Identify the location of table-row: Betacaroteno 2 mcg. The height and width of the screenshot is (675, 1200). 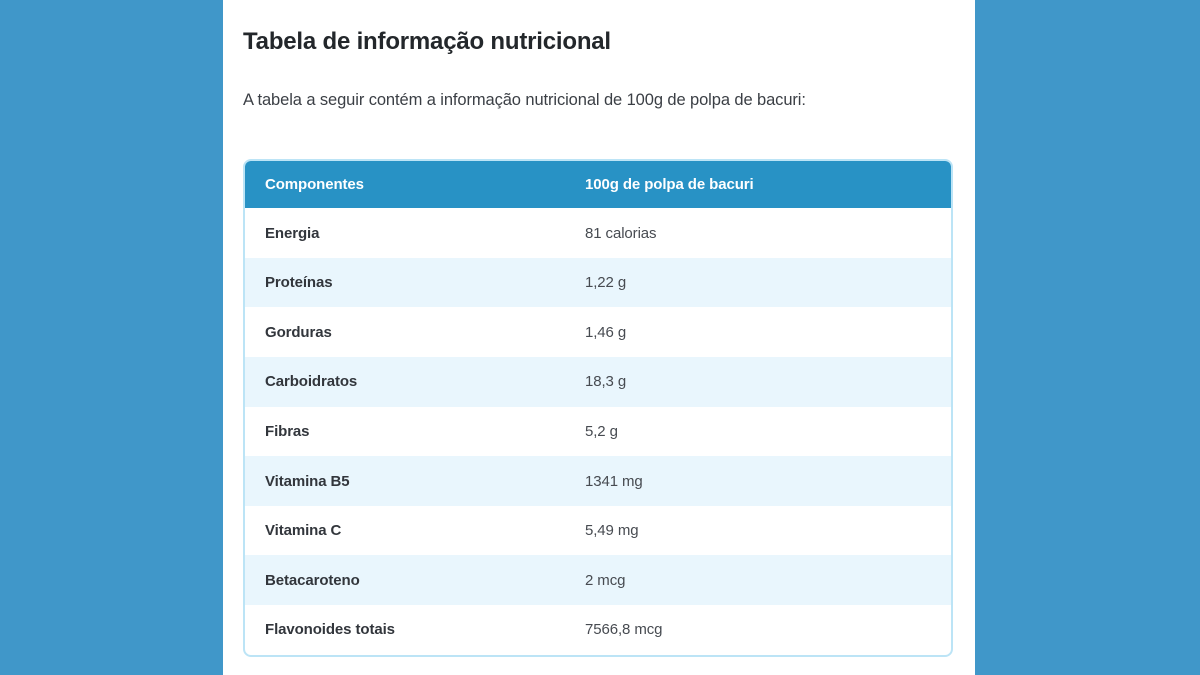
(598, 580).